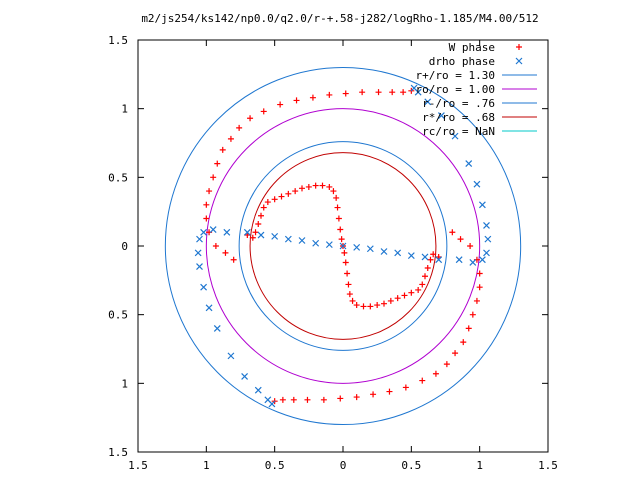 Image resolution: width=640 pixels, height=480 pixels. What do you see at coordinates (455, 89) in the screenshot?
I see `legend-label: ro/ro = 1.00` at bounding box center [455, 89].